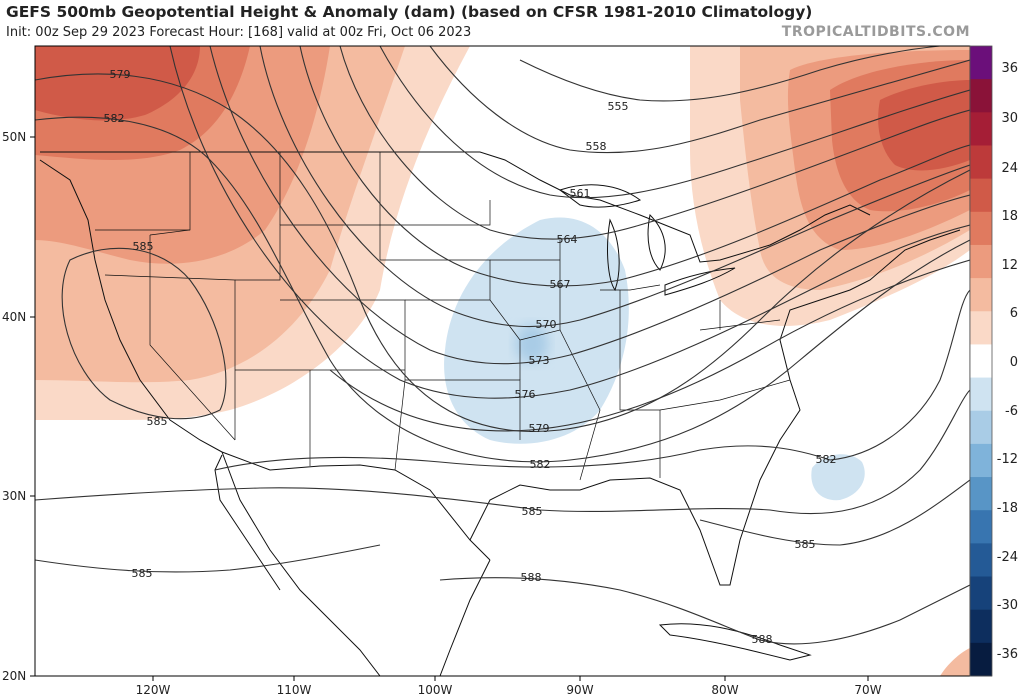 The height and width of the screenshot is (696, 1024). I want to click on colorbar-label-0: 0, so click(1014, 362).